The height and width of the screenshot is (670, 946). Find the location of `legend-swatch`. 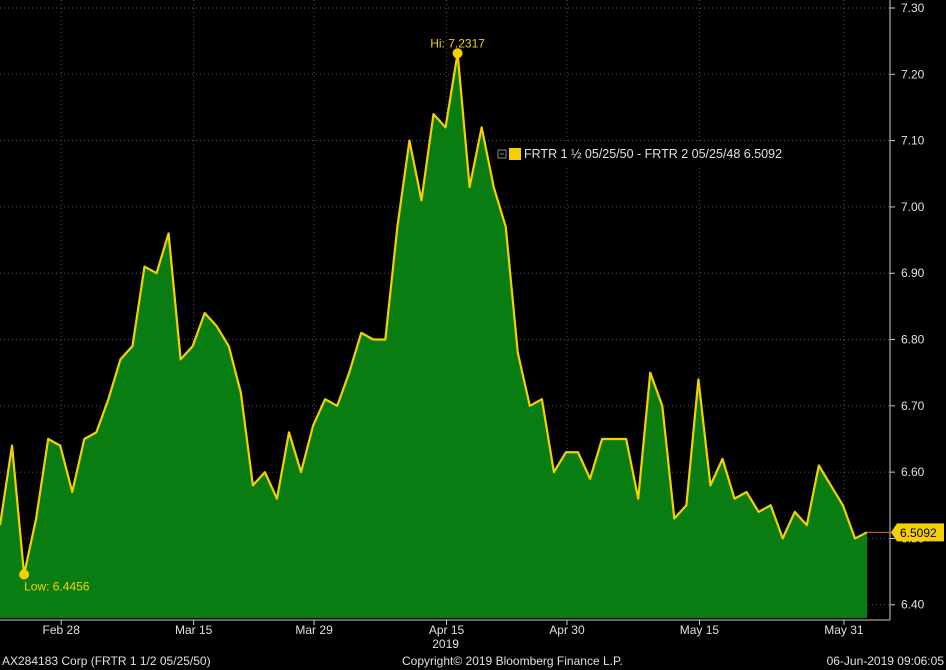

legend-swatch is located at coordinates (515, 154).